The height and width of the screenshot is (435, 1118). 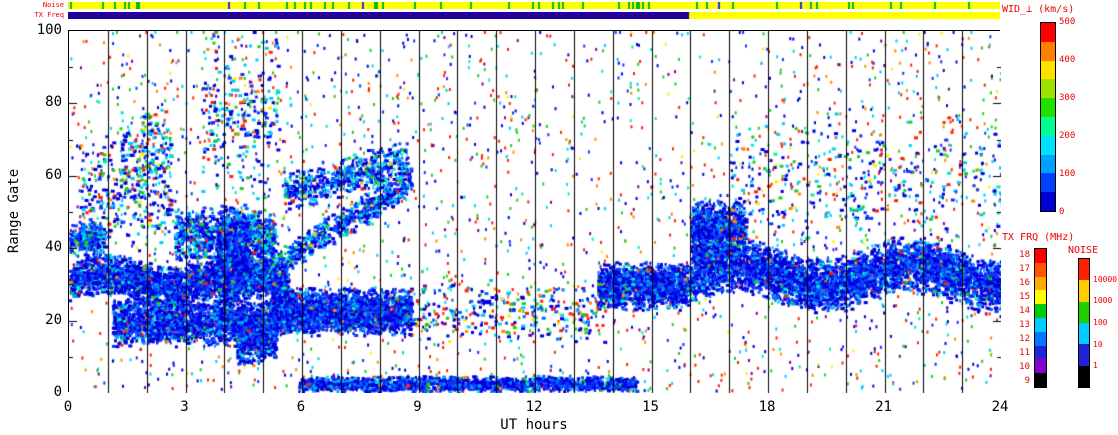 I want to click on noise-strip-label: Noise, so click(x=53, y=5).